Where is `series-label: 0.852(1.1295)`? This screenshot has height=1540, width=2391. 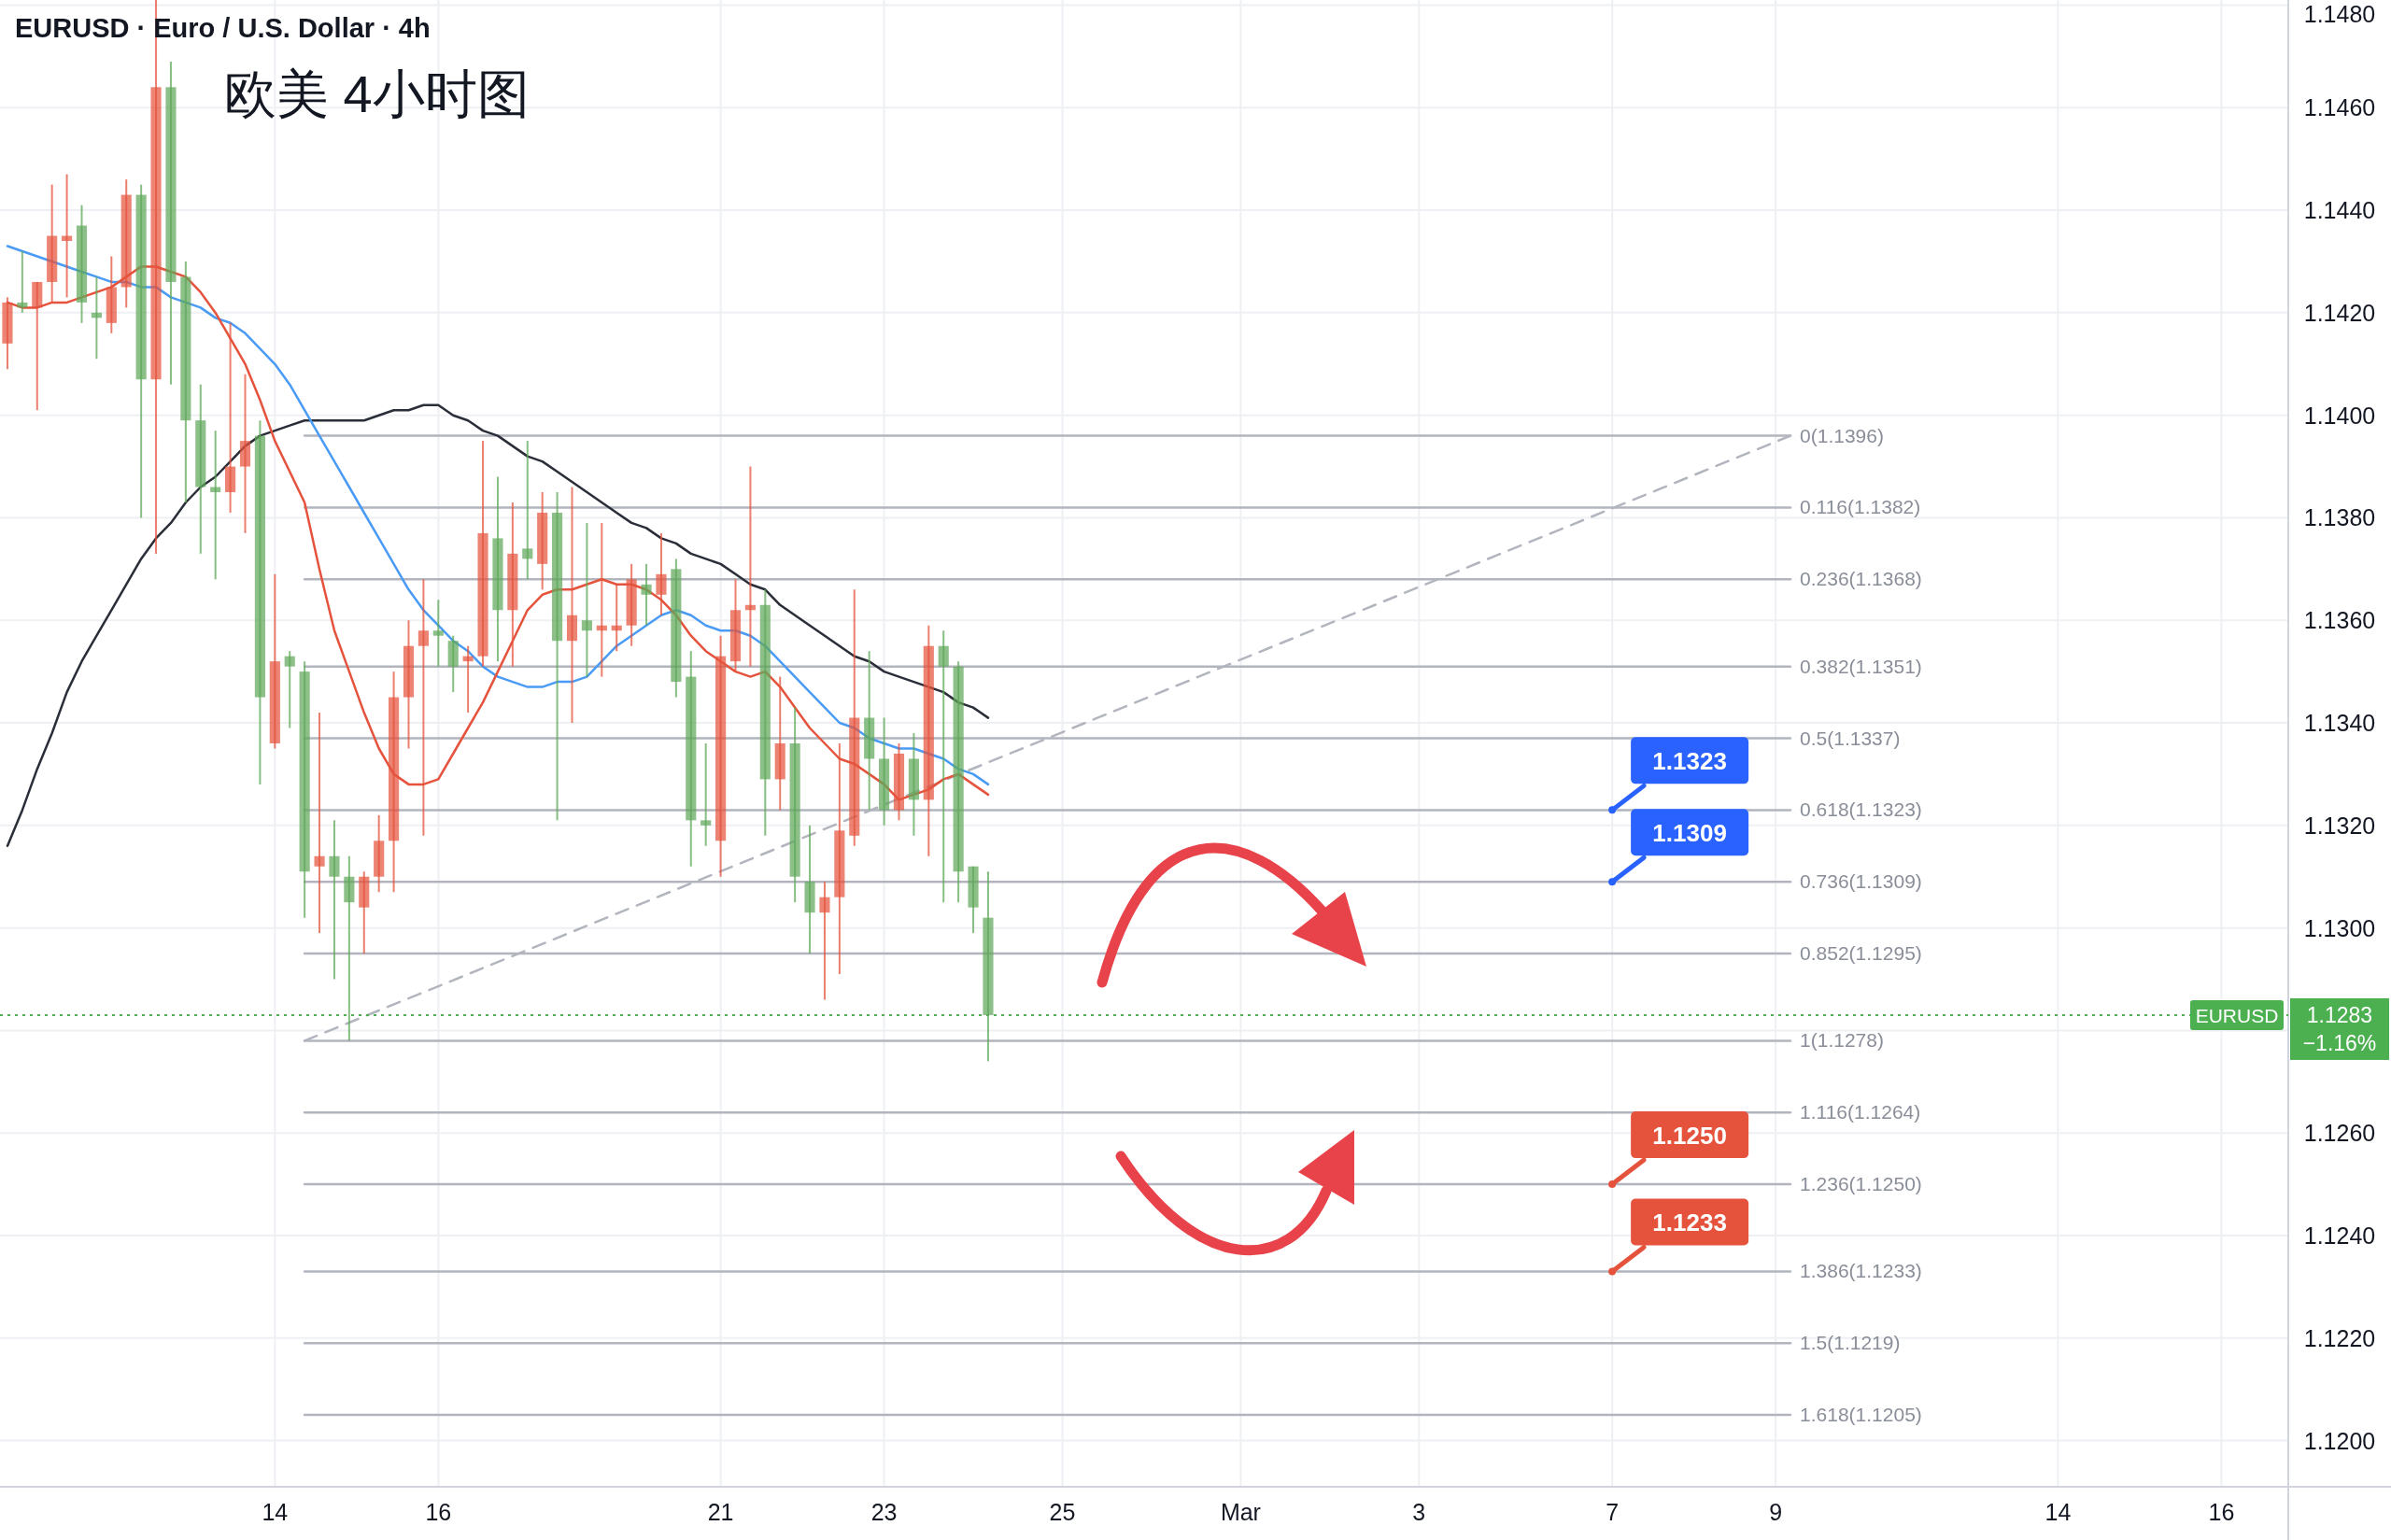 series-label: 0.852(1.1295) is located at coordinates (1861, 954).